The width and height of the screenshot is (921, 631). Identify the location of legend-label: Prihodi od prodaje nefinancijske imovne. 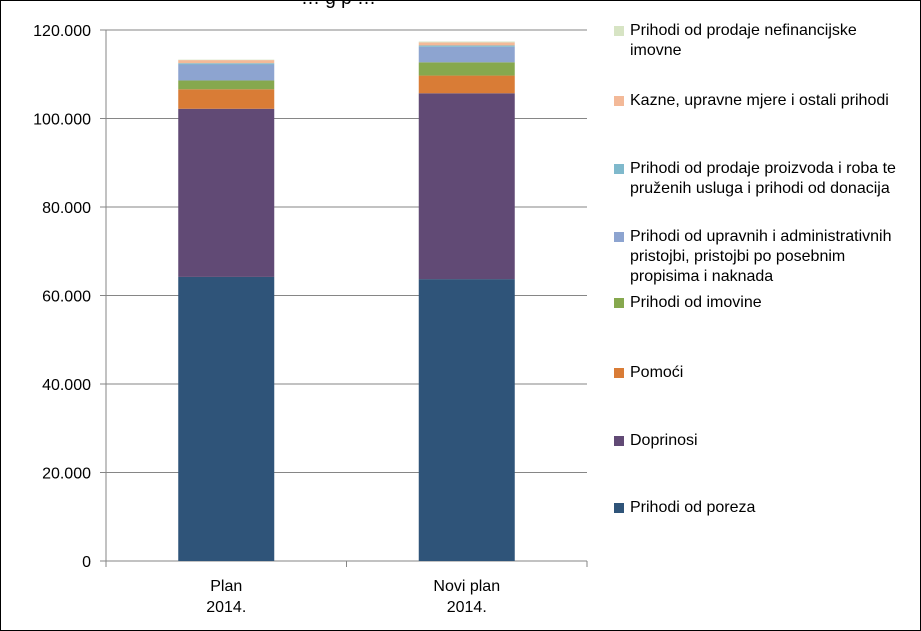
(743, 40).